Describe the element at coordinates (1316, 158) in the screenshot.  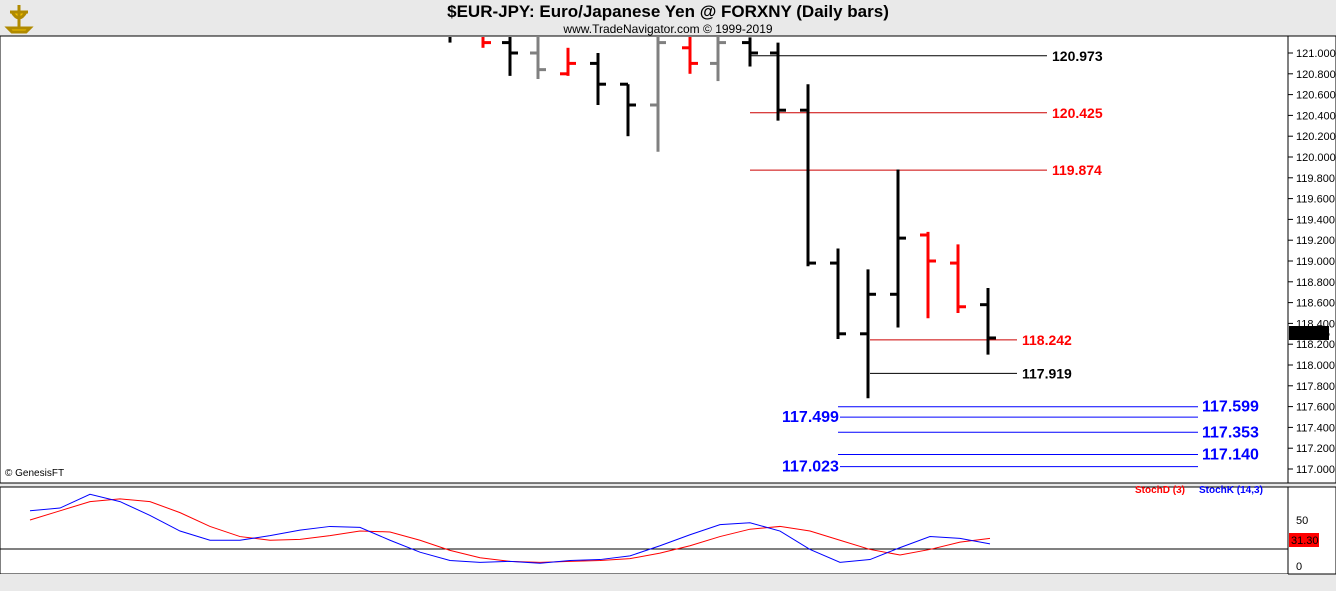
I see `price-tick-label: 120.000` at that location.